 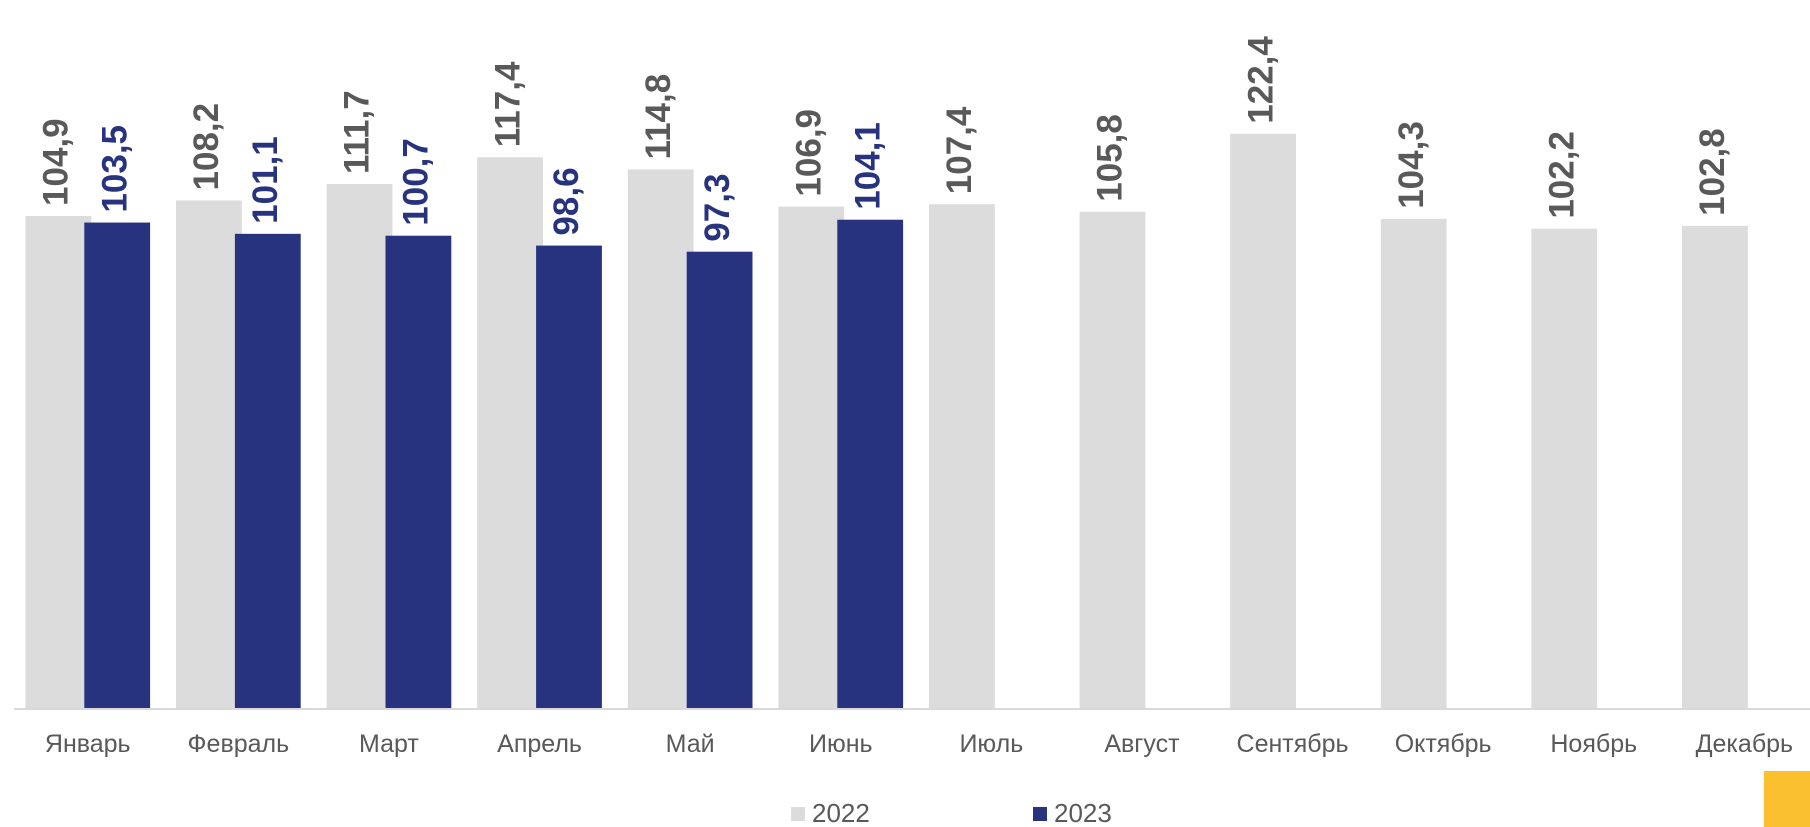 I want to click on value-label: 101,1, so click(x=265, y=180).